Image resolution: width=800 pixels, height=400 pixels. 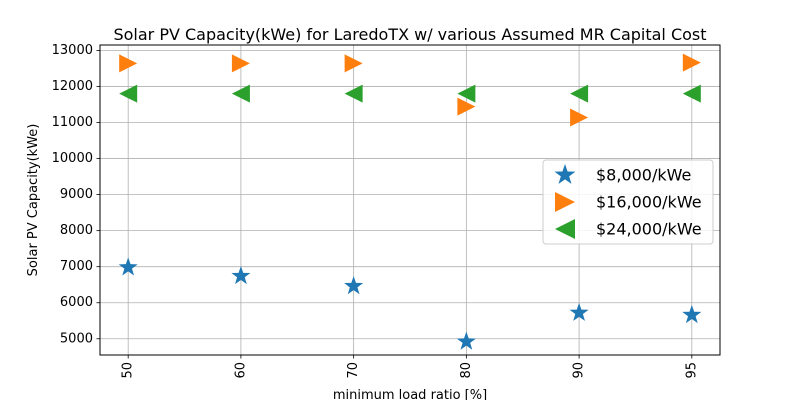 What do you see at coordinates (649, 229) in the screenshot?
I see `legend-label: $24,000/kWe` at bounding box center [649, 229].